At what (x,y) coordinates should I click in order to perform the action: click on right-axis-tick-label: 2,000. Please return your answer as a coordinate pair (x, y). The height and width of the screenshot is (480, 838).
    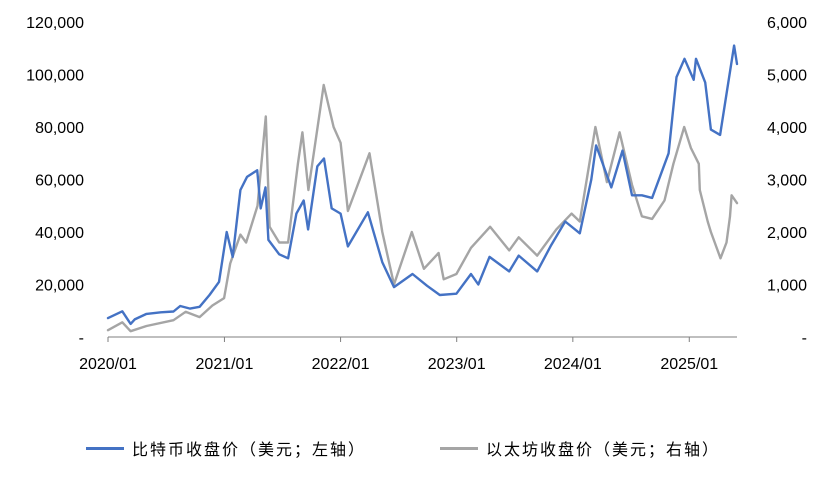
    Looking at the image, I should click on (787, 233).